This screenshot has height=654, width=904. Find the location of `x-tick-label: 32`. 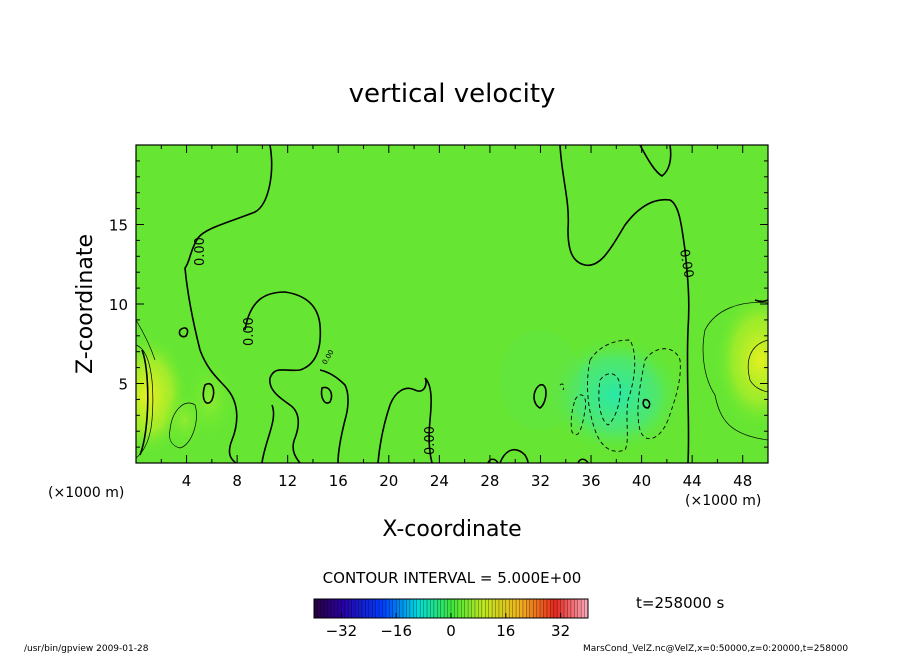

x-tick-label: 32 is located at coordinates (540, 481).